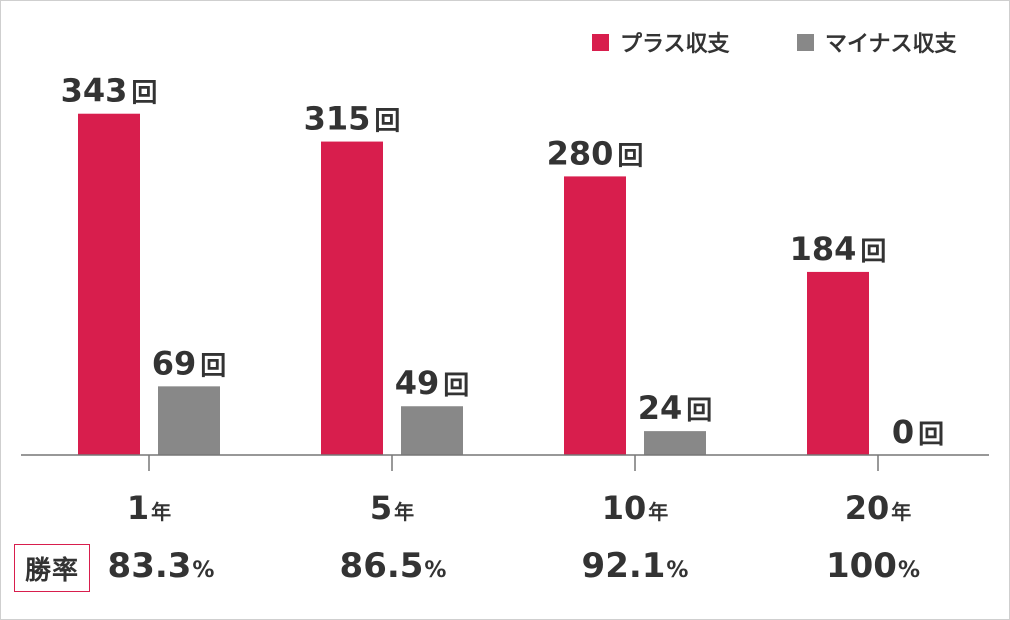 This screenshot has height=620, width=1010. What do you see at coordinates (635, 508) in the screenshot?
I see `x-tick-label: 10 年` at bounding box center [635, 508].